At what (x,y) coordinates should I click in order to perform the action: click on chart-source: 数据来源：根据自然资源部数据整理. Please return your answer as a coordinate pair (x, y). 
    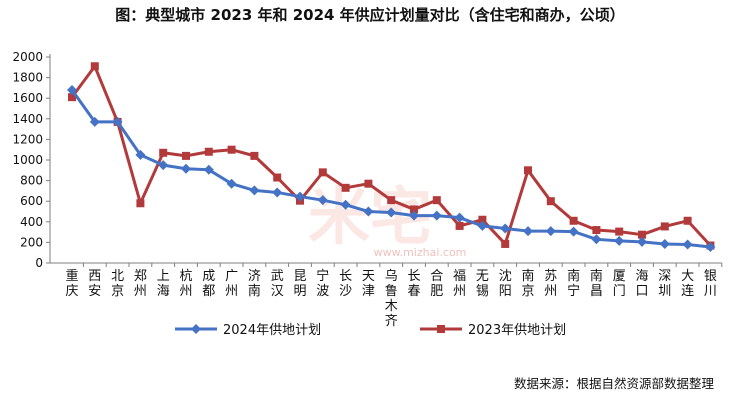
    Looking at the image, I should click on (613, 383).